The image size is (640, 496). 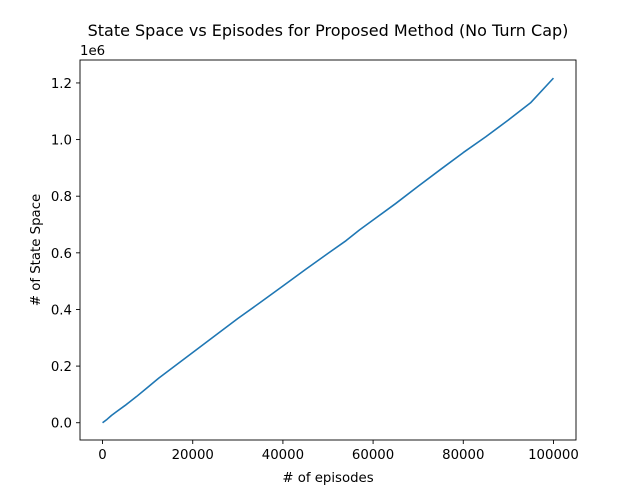 I want to click on x-axis-label: # of episodes, so click(x=327, y=478).